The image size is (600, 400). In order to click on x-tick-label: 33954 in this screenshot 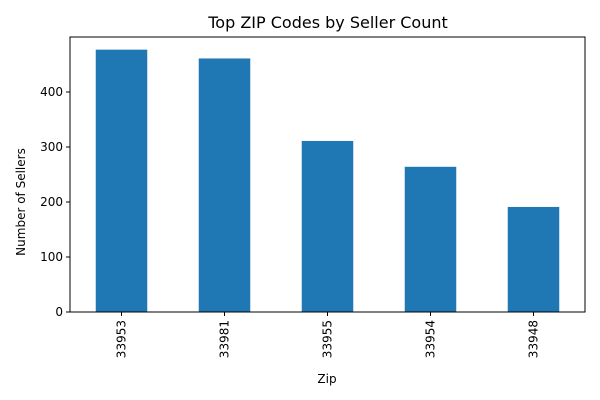, I will do `click(431, 339)`.